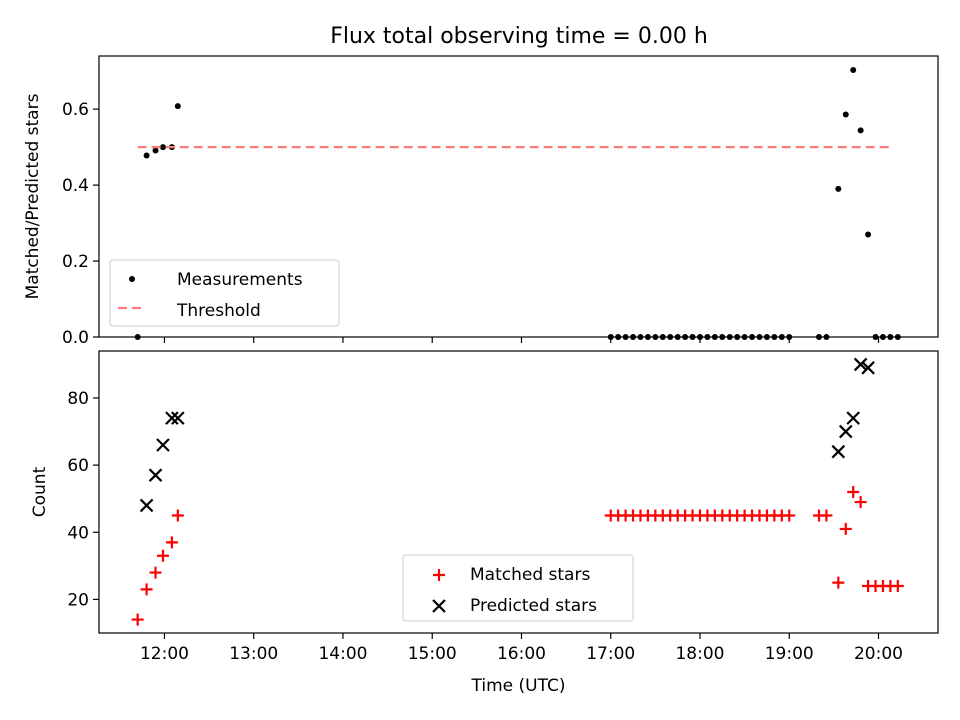 The image size is (960, 720). What do you see at coordinates (518, 686) in the screenshot?
I see `x-axis-label: Time (UTC)` at bounding box center [518, 686].